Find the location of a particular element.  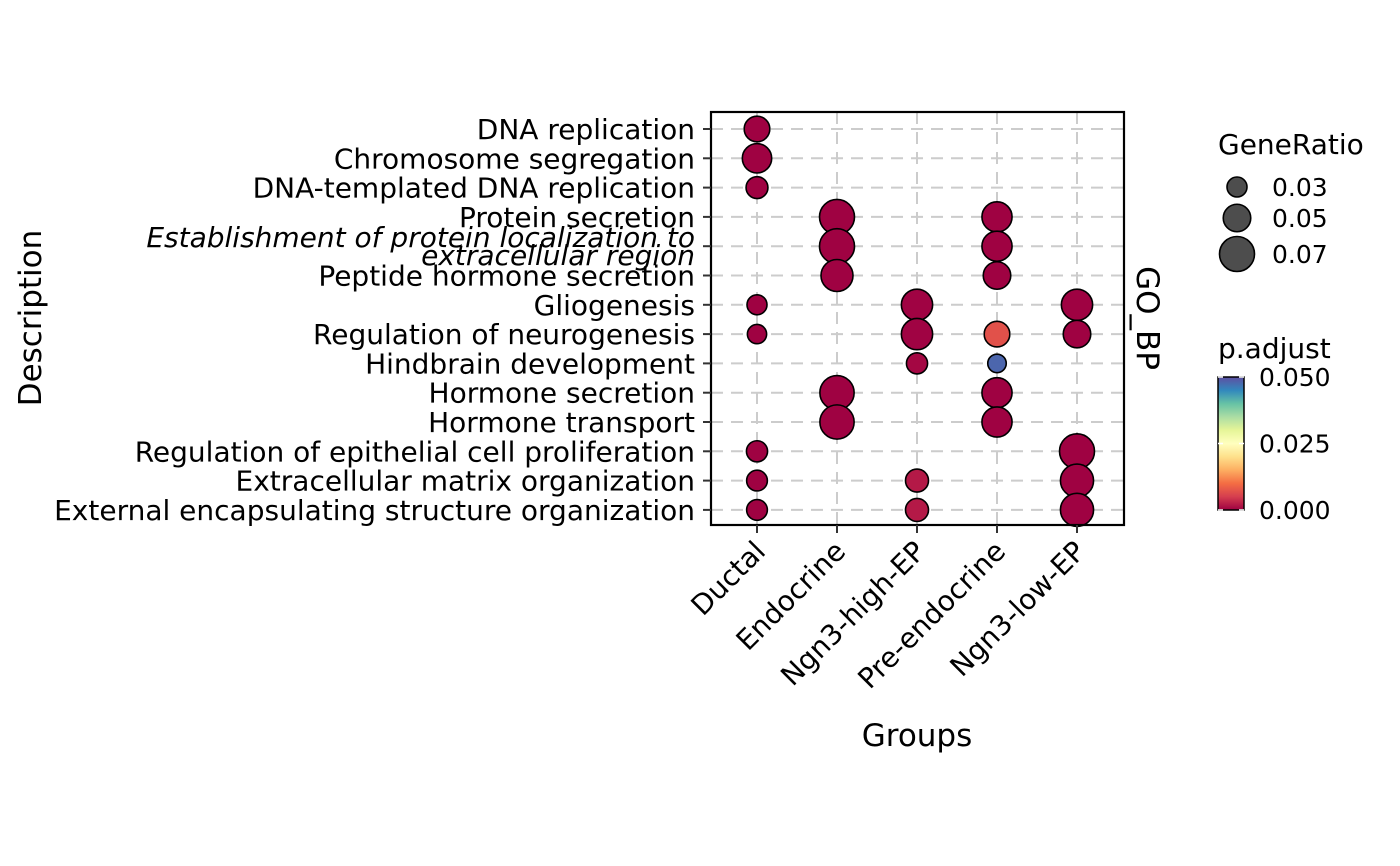

point-ngn3-low-ep-regulation-of-neurogenesis is located at coordinates (1077, 334).